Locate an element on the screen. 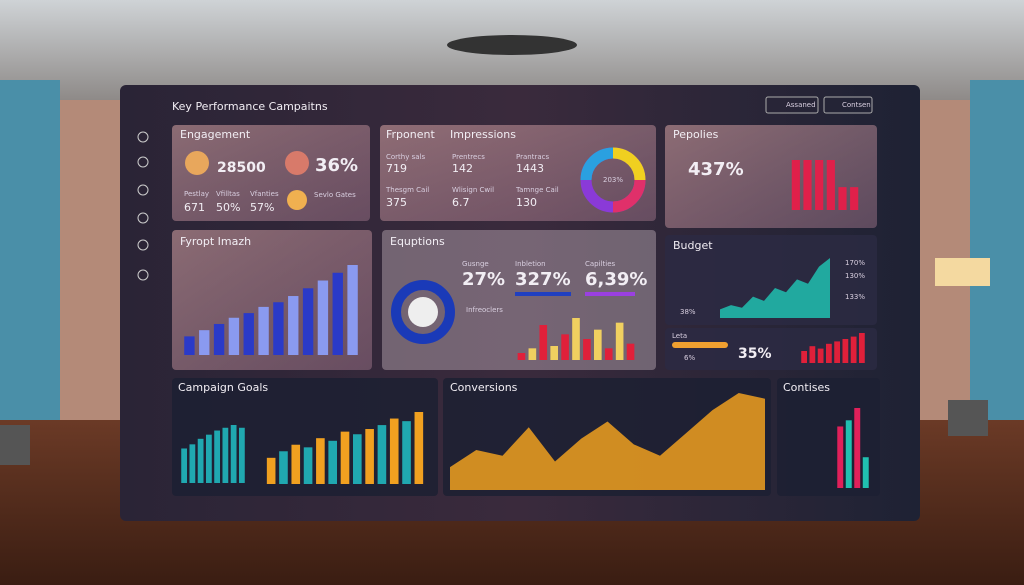 The image size is (1024, 585). action-label: Contsen is located at coordinates (856, 105).